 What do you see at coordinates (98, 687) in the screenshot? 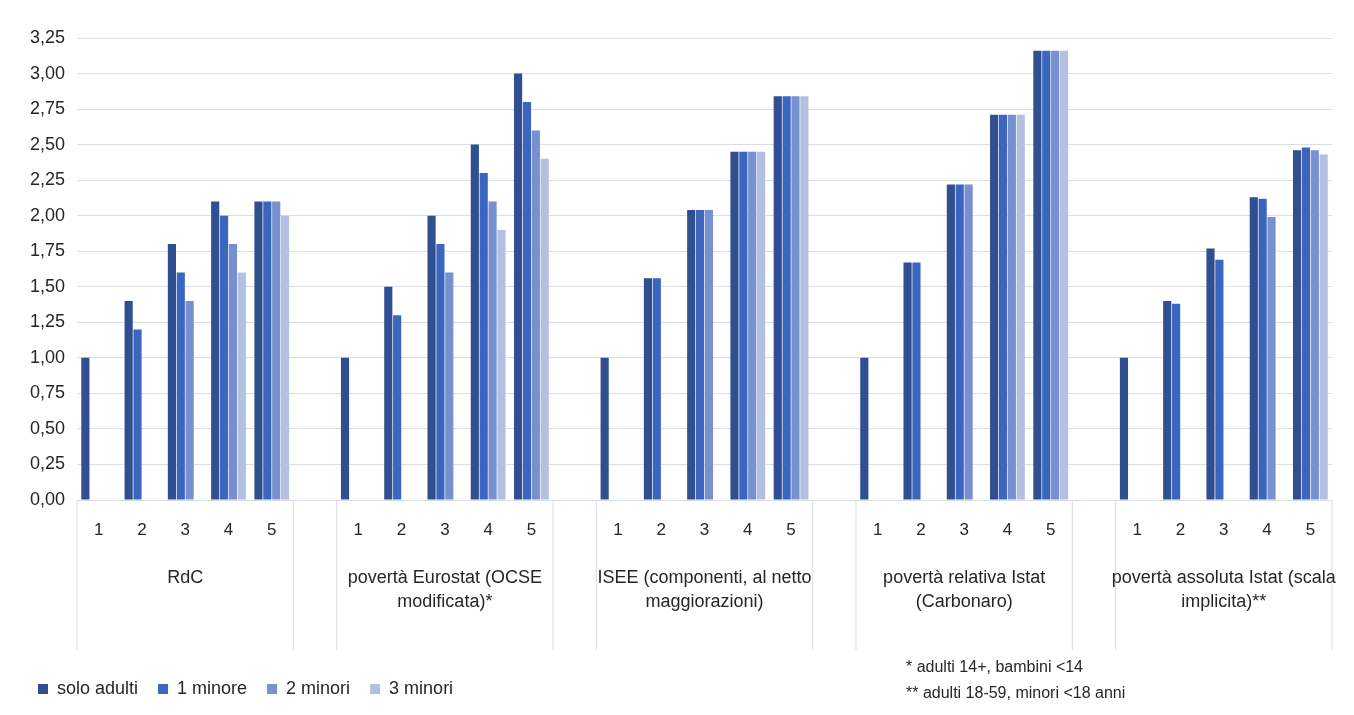
I see `legend-label: solo adulti` at bounding box center [98, 687].